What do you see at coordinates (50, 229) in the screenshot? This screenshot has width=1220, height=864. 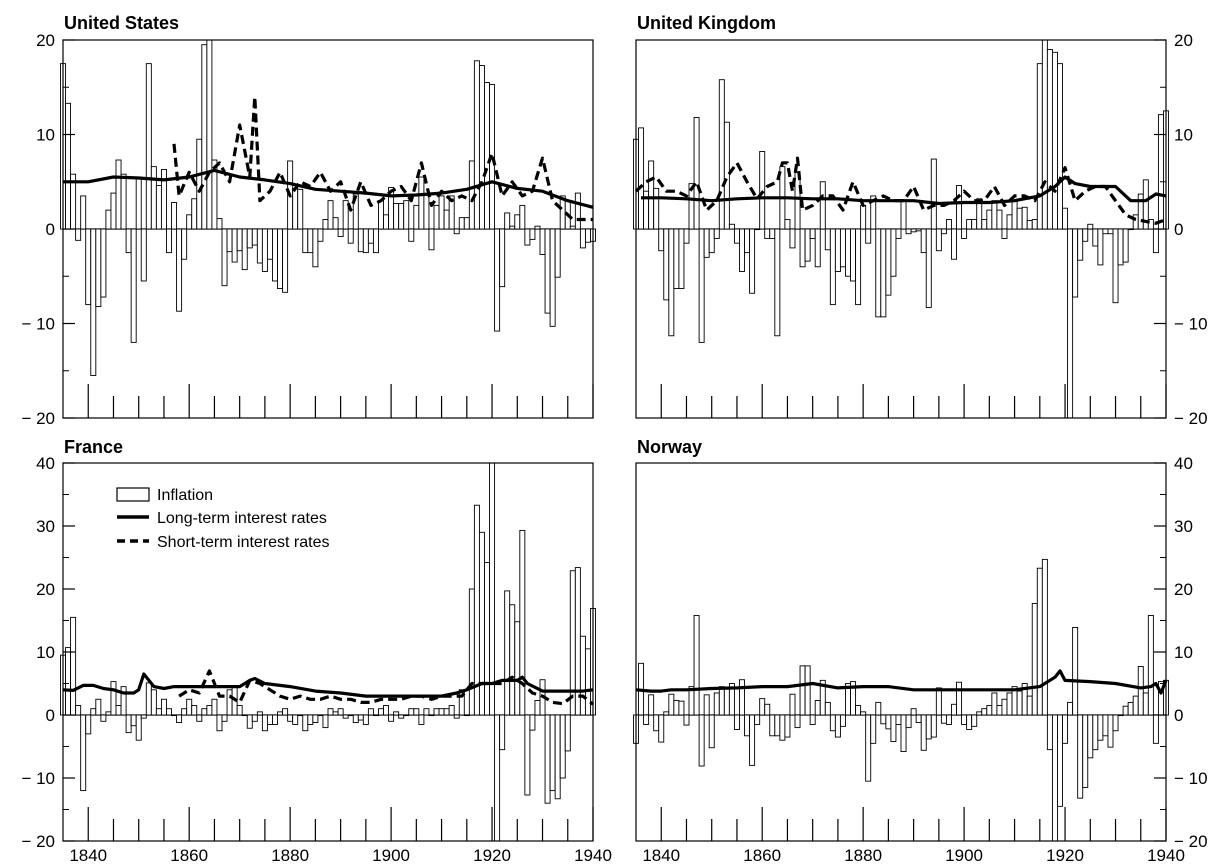 I see `y-tick-label: 0` at bounding box center [50, 229].